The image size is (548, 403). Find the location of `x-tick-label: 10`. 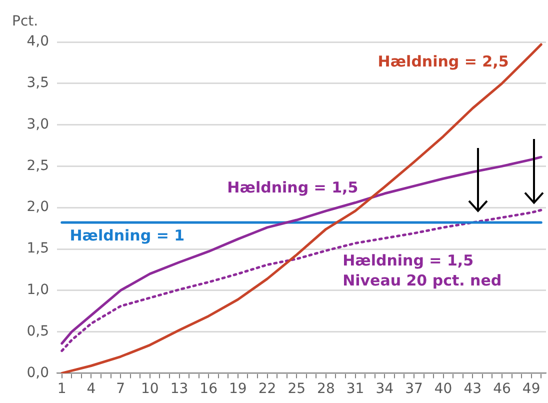

x-tick-label: 10 is located at coordinates (149, 389).